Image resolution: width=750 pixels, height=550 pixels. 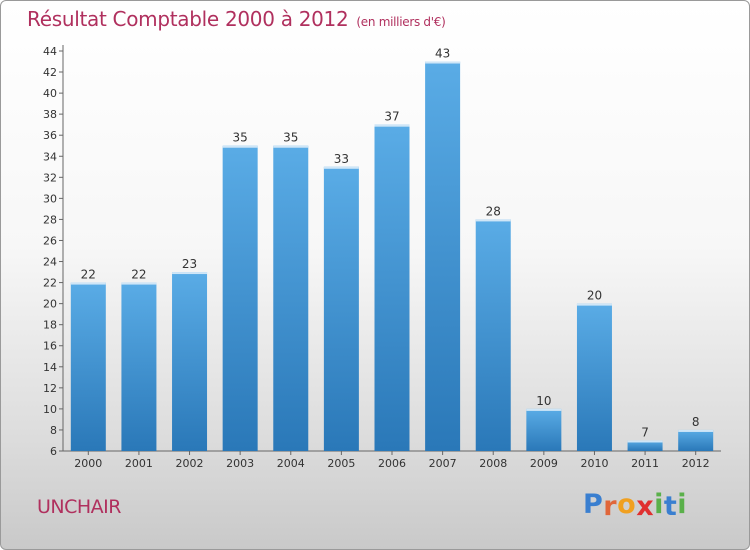 What do you see at coordinates (610, 506) in the screenshot?
I see `logo-letter: r` at bounding box center [610, 506].